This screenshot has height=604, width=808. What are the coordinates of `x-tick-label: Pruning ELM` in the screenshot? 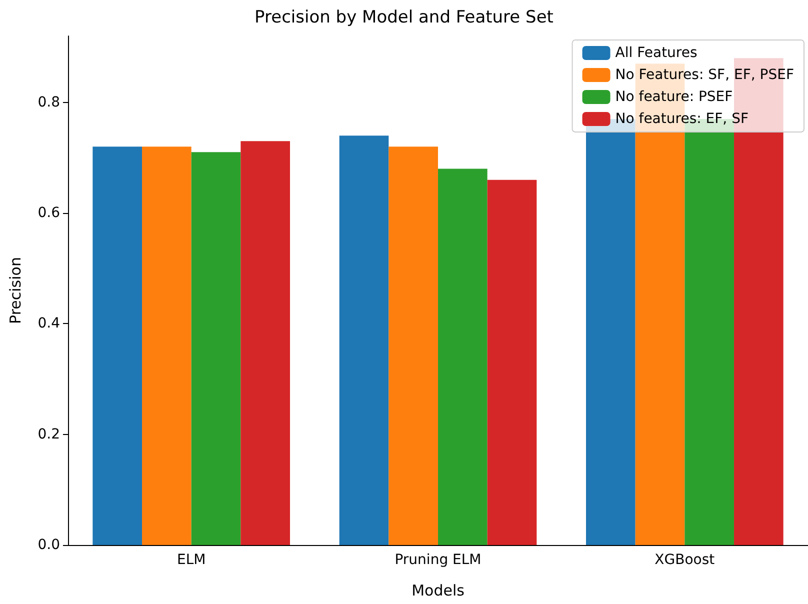 It's located at (438, 560).